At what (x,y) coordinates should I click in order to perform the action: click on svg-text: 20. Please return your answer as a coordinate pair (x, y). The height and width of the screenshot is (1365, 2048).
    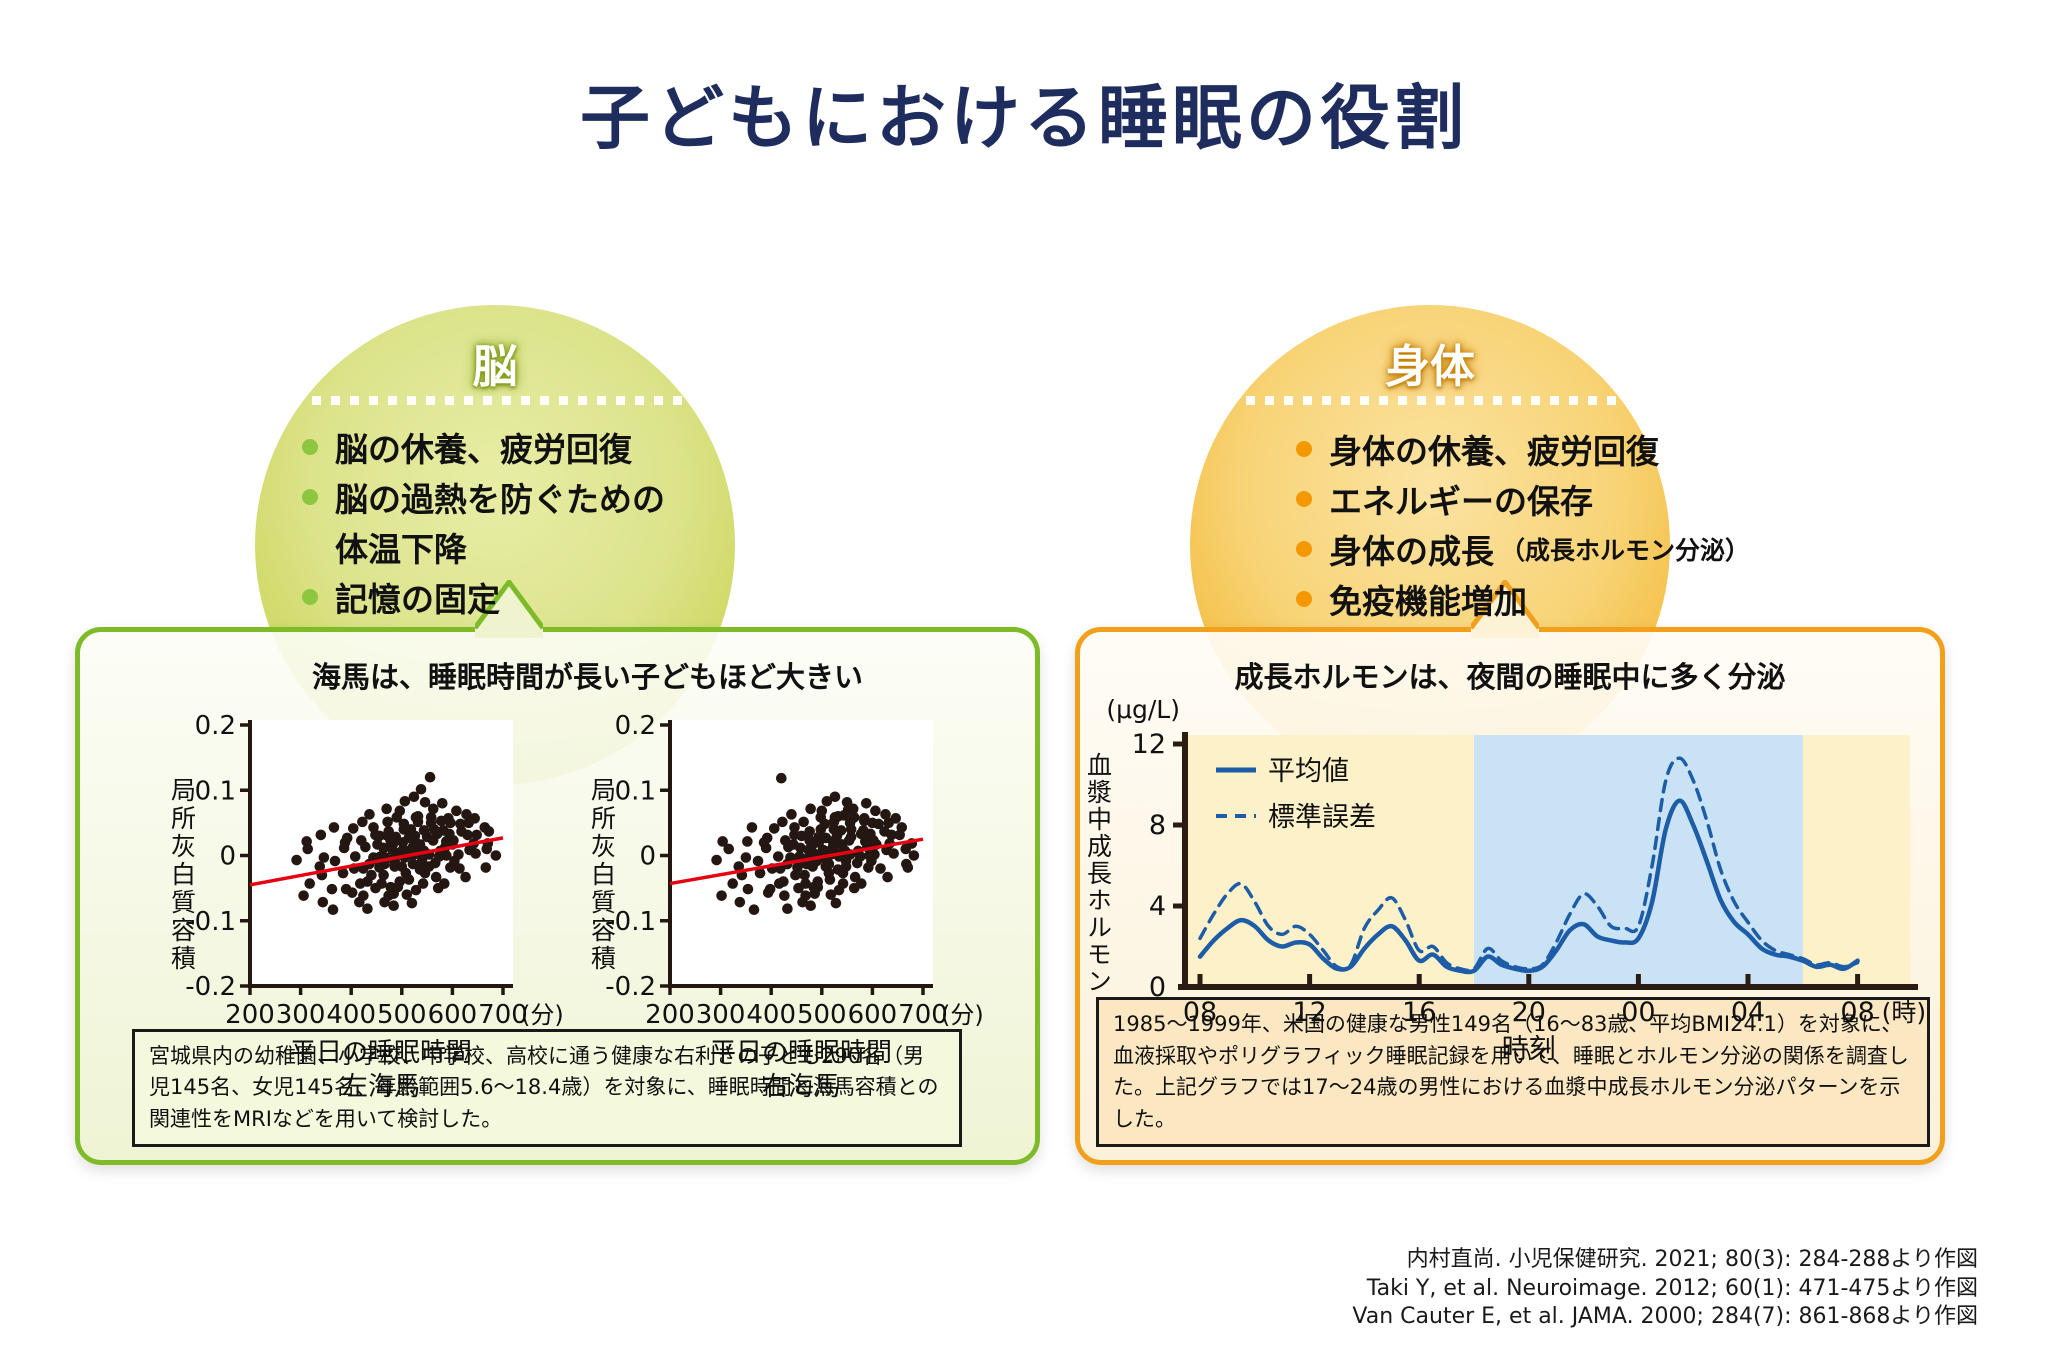
    Looking at the image, I should click on (1529, 1012).